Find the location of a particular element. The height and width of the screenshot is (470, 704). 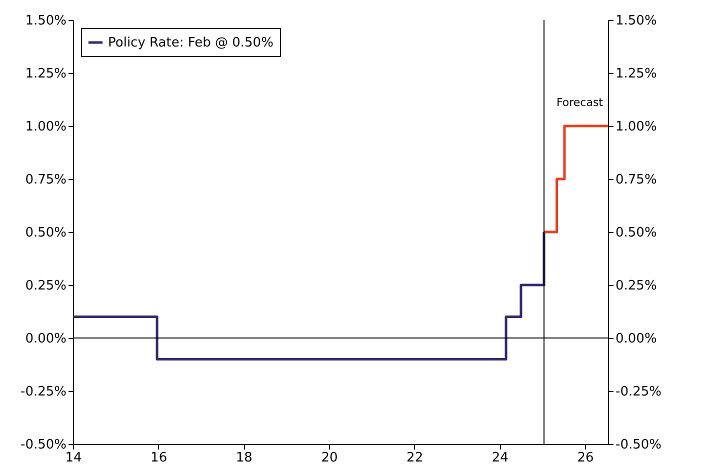

x-tick-label: 22 is located at coordinates (415, 458).